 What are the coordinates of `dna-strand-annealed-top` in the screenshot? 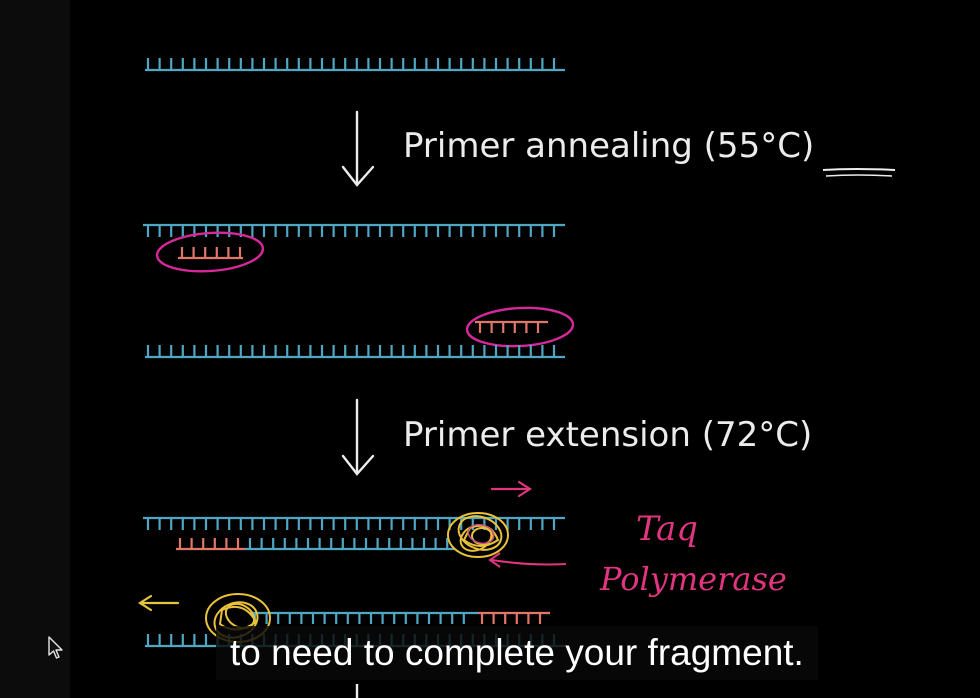 It's located at (354, 230).